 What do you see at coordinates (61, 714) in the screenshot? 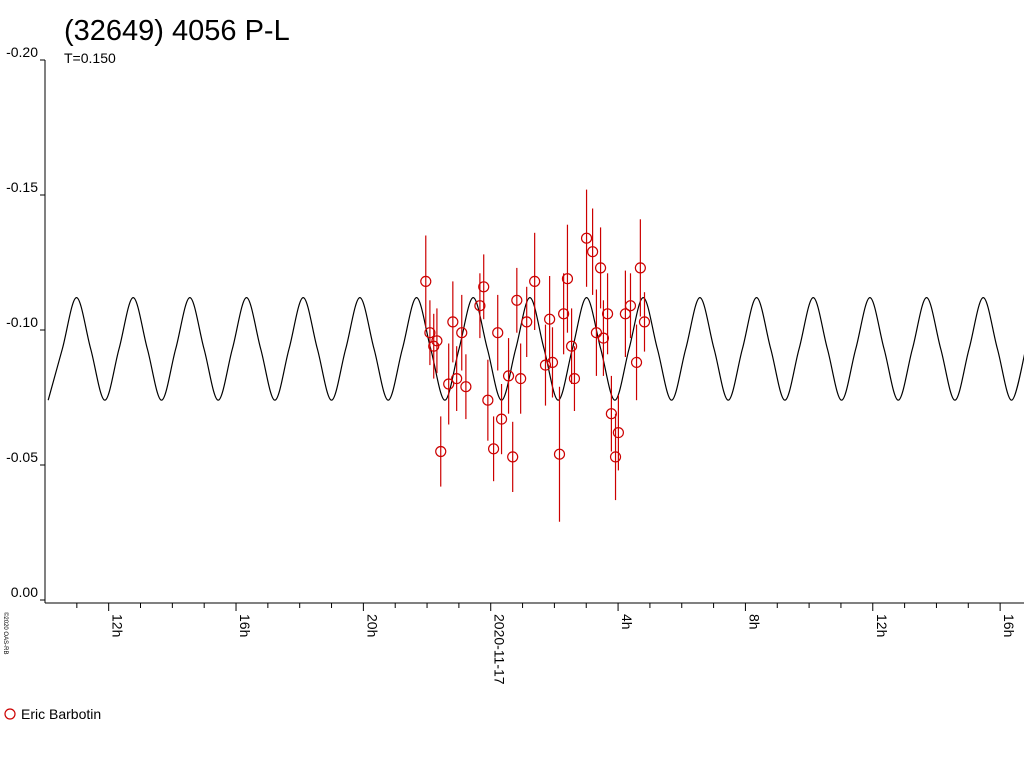
I see `legend-label: Eric Barbotin` at bounding box center [61, 714].